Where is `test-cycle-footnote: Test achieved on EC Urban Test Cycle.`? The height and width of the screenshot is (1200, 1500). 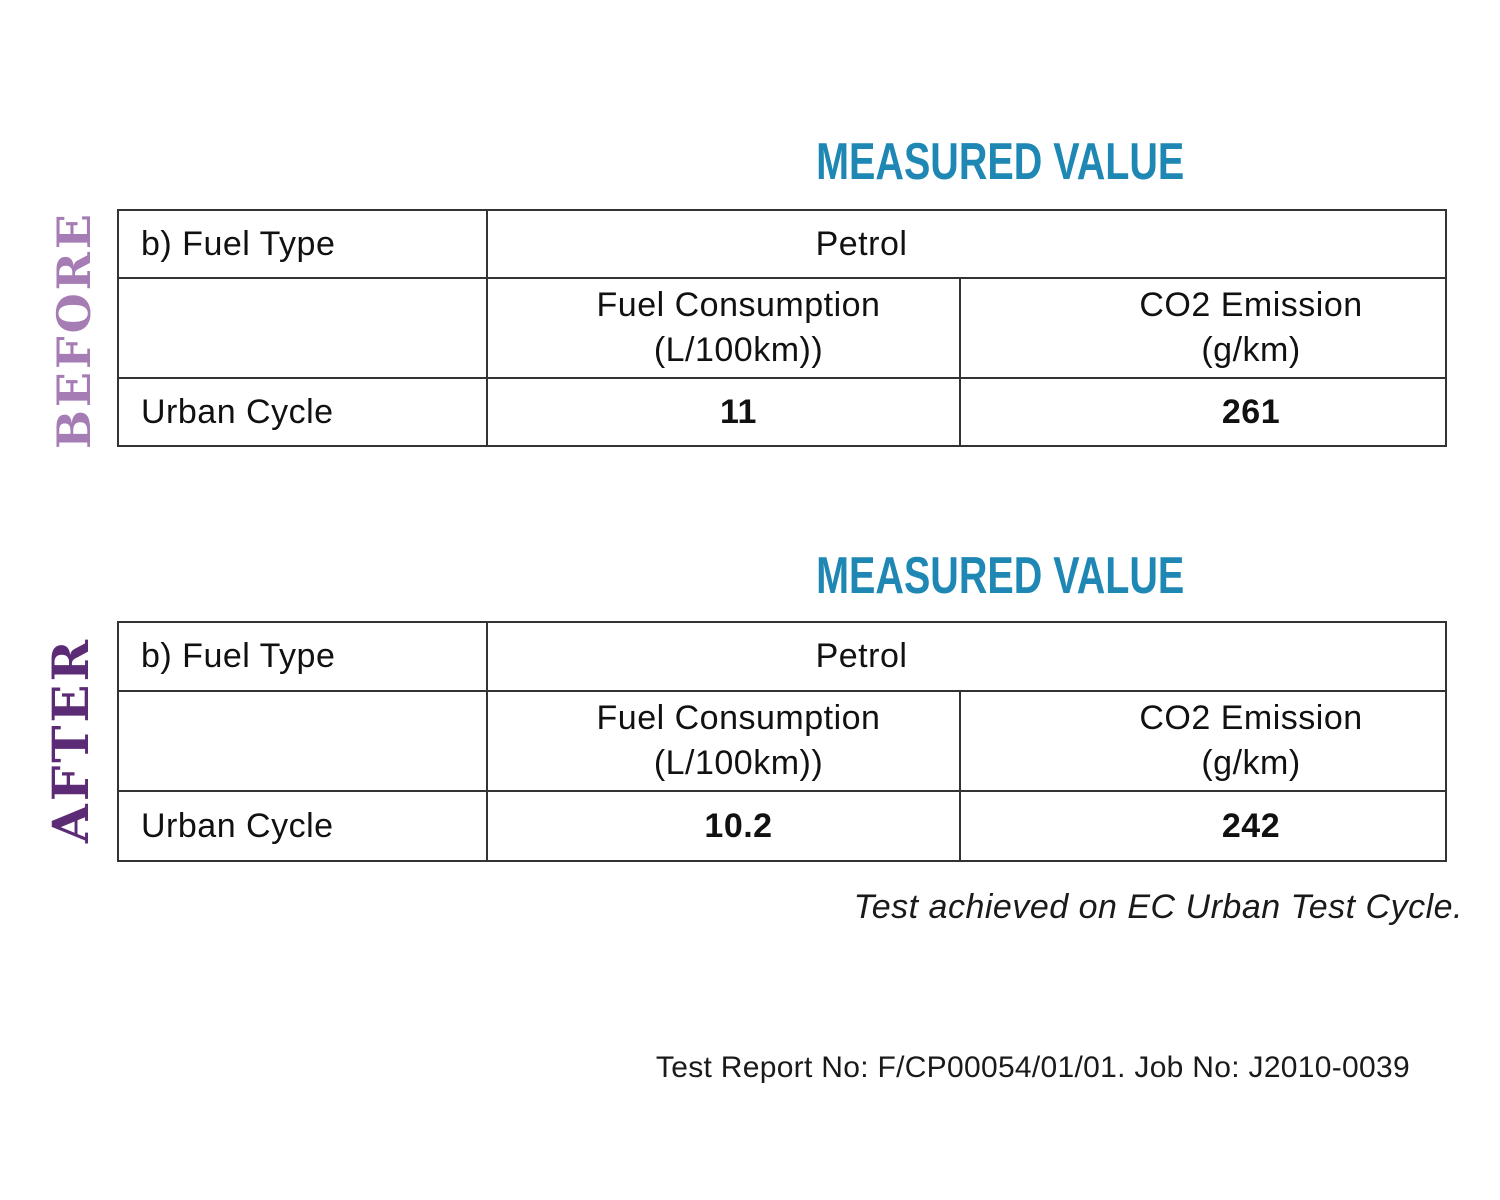 test-cycle-footnote: Test achieved on EC Urban Test Cycle. is located at coordinates (1158, 907).